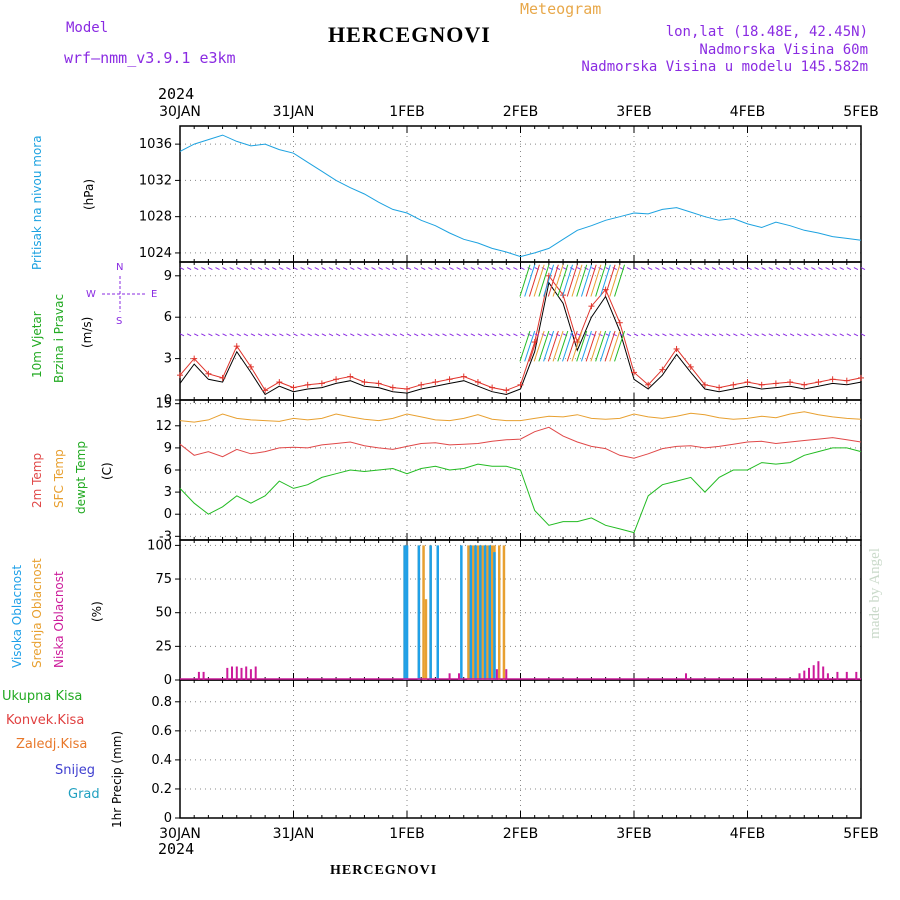 The width and height of the screenshot is (900, 900). Describe the element at coordinates (154, 294) in the screenshot. I see `compass-e: E` at that location.